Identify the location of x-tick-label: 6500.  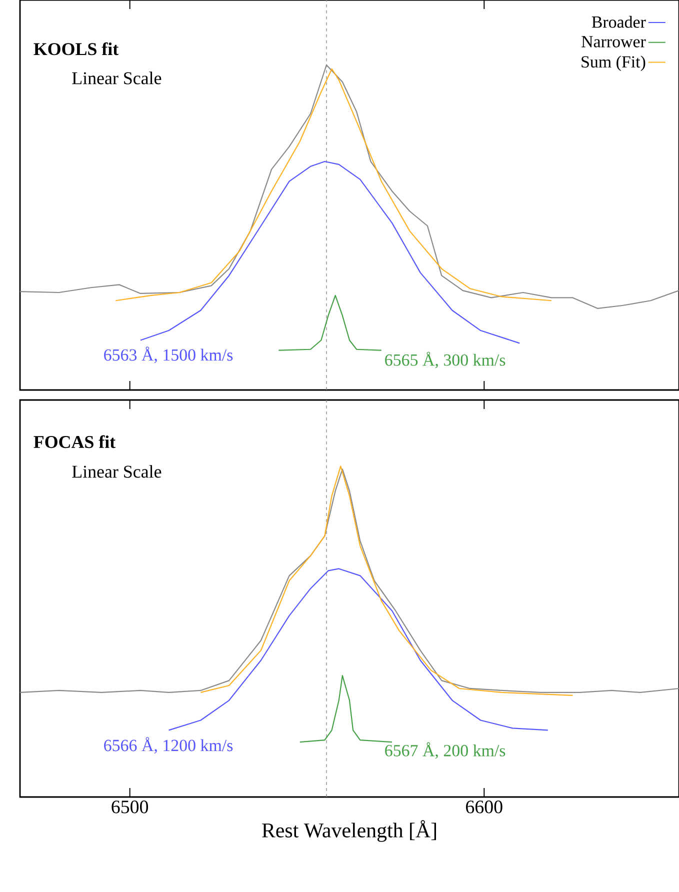
(130, 807).